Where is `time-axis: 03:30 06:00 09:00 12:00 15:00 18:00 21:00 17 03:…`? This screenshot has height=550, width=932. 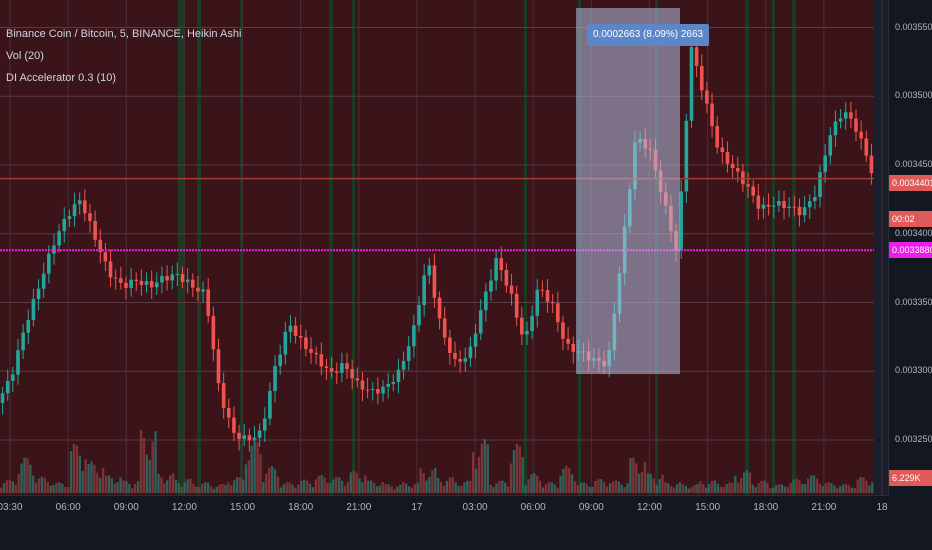 time-axis: 03:30 06:00 09:00 12:00 15:00 18:00 21:00 17 03:… is located at coordinates (444, 522).